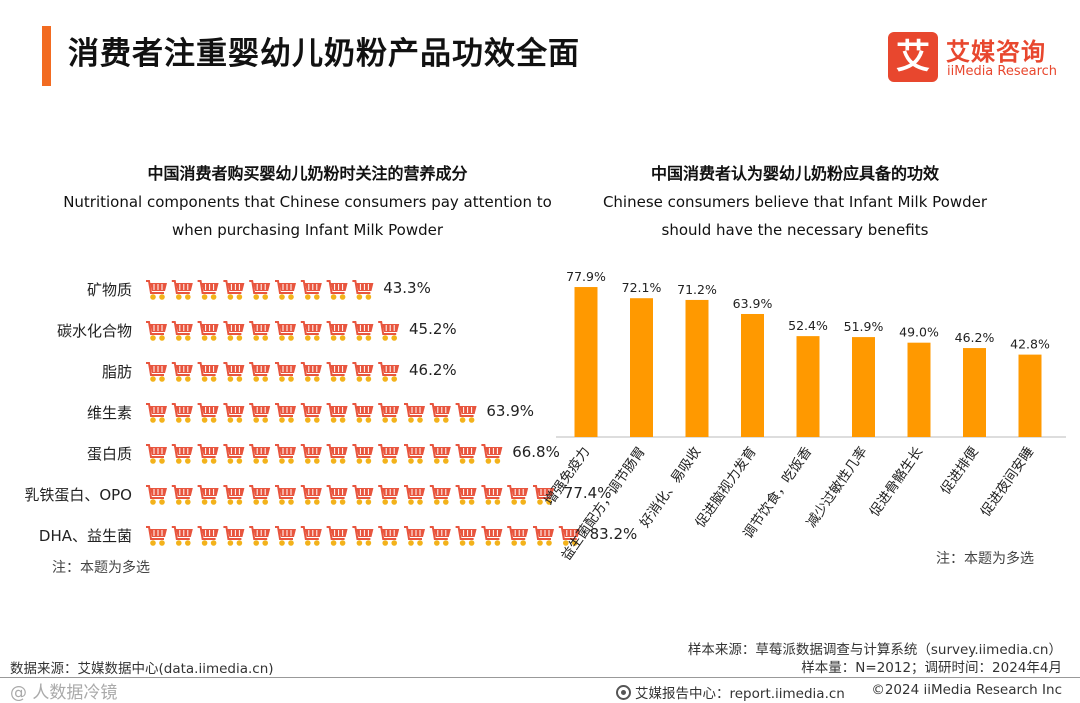 This screenshot has width=1080, height=703. Describe the element at coordinates (753, 303) in the screenshot. I see `right-value-label: 63.9%` at that location.